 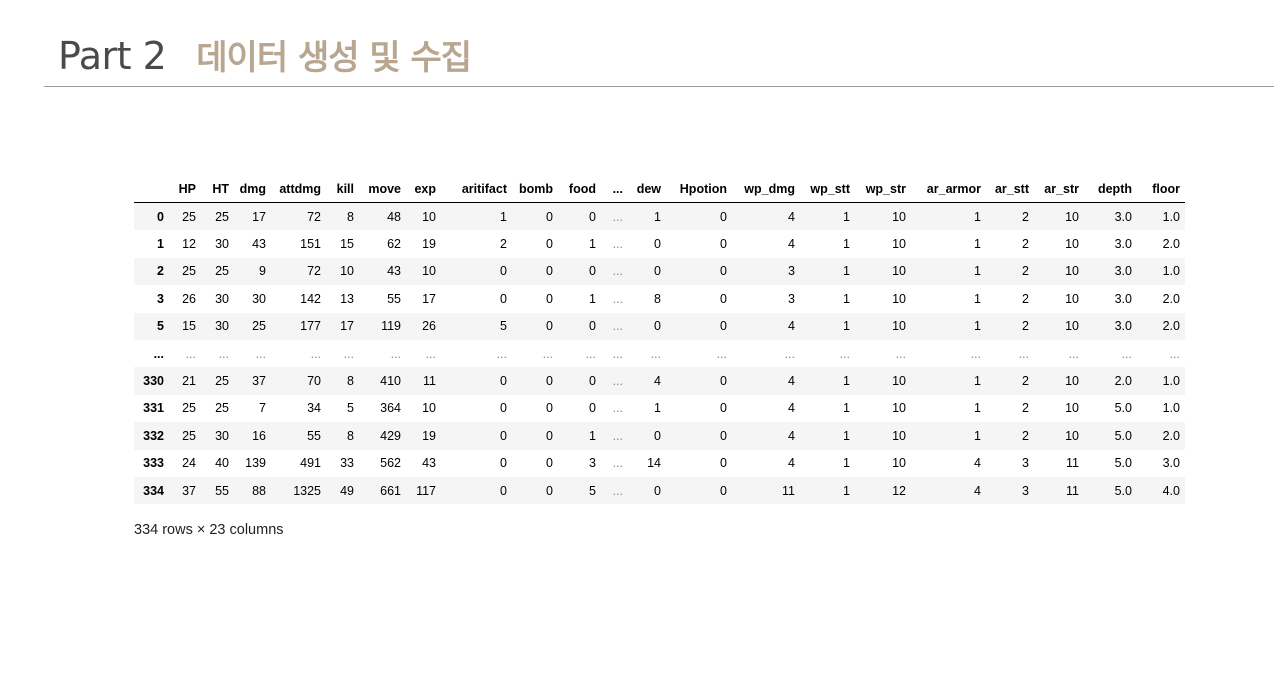 What do you see at coordinates (310, 244) in the screenshot?
I see `table-cell: 151` at bounding box center [310, 244].